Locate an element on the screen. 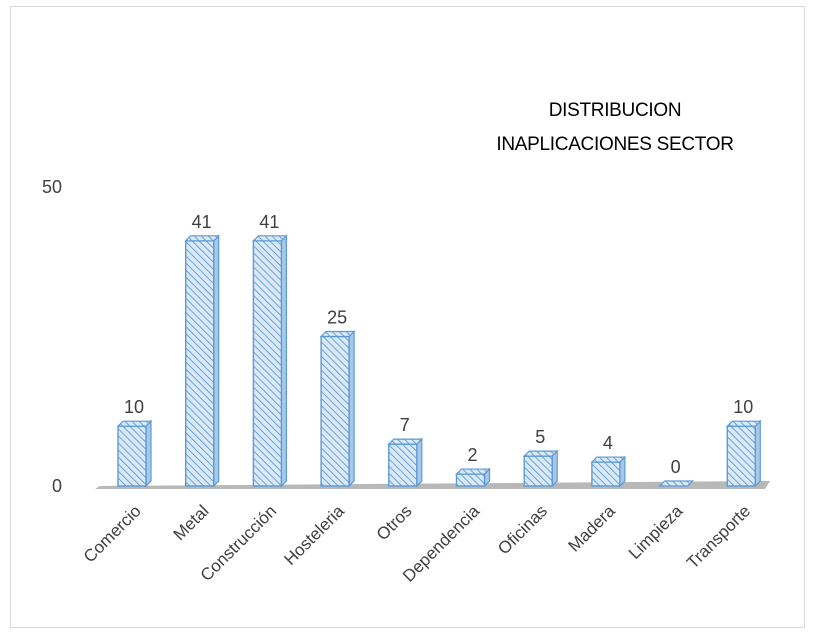  data-label: 5 is located at coordinates (540, 437).